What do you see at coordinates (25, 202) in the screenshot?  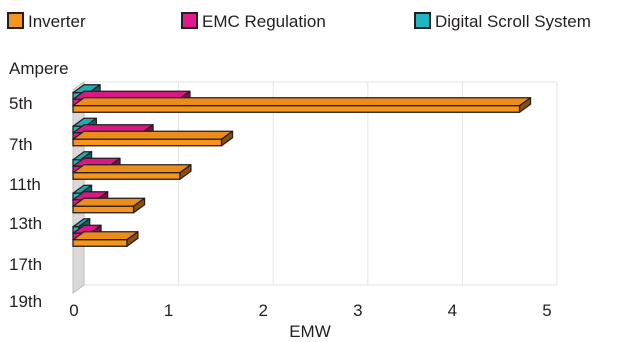 I see `y-tick-labels: 5th 7th 11th 13th 17th 19th` at bounding box center [25, 202].